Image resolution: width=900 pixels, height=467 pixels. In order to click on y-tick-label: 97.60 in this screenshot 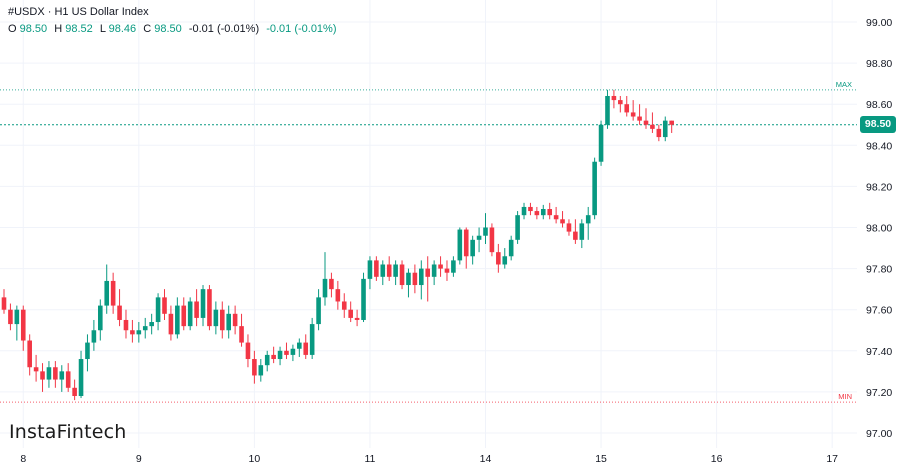, I will do `click(879, 311)`.